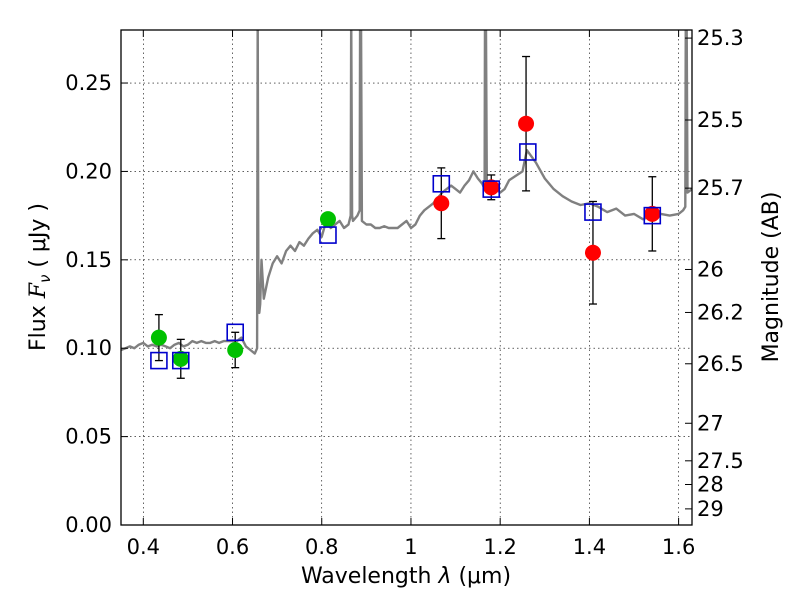 This screenshot has height=600, width=800. Describe the element at coordinates (232, 547) in the screenshot. I see `x-tick-label: 0.6` at that location.